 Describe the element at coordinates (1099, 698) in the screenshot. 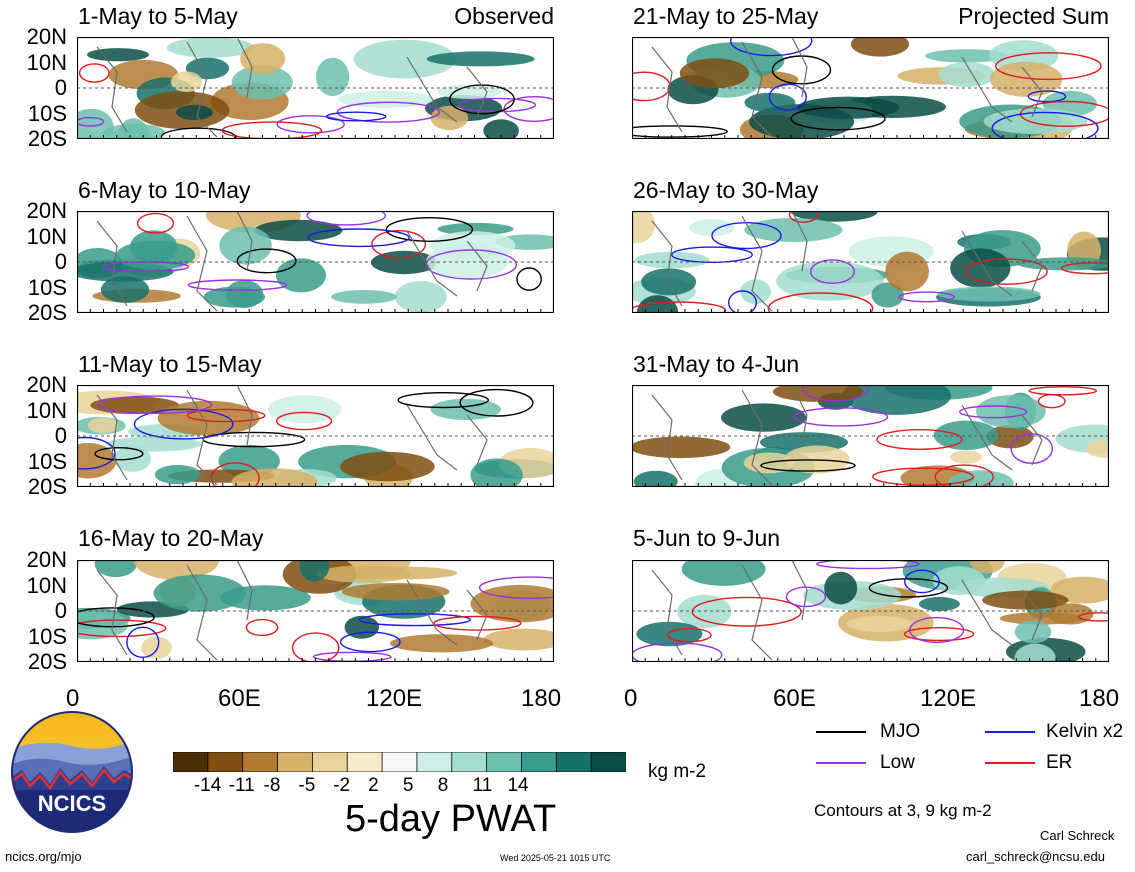

I see `x-tick-right-180: 180` at that location.